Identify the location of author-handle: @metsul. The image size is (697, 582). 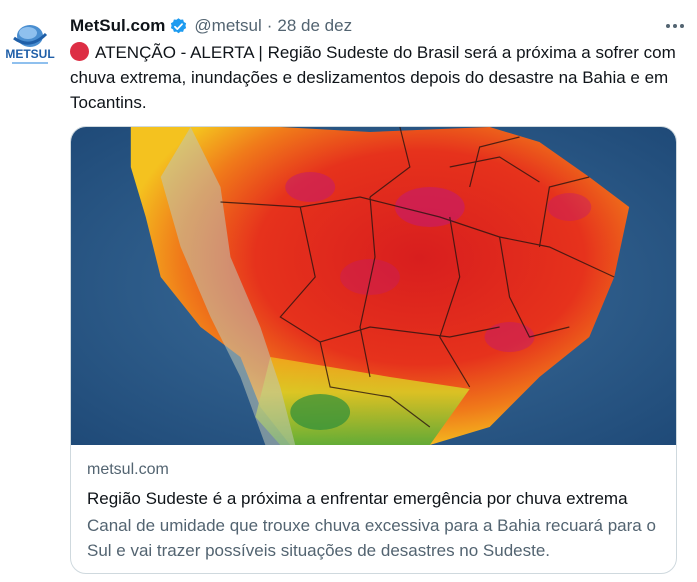
(228, 25).